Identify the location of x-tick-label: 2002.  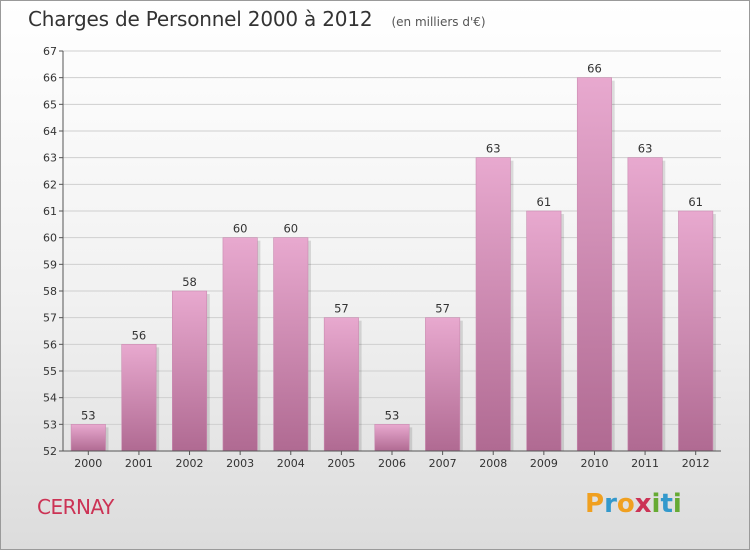
(190, 463).